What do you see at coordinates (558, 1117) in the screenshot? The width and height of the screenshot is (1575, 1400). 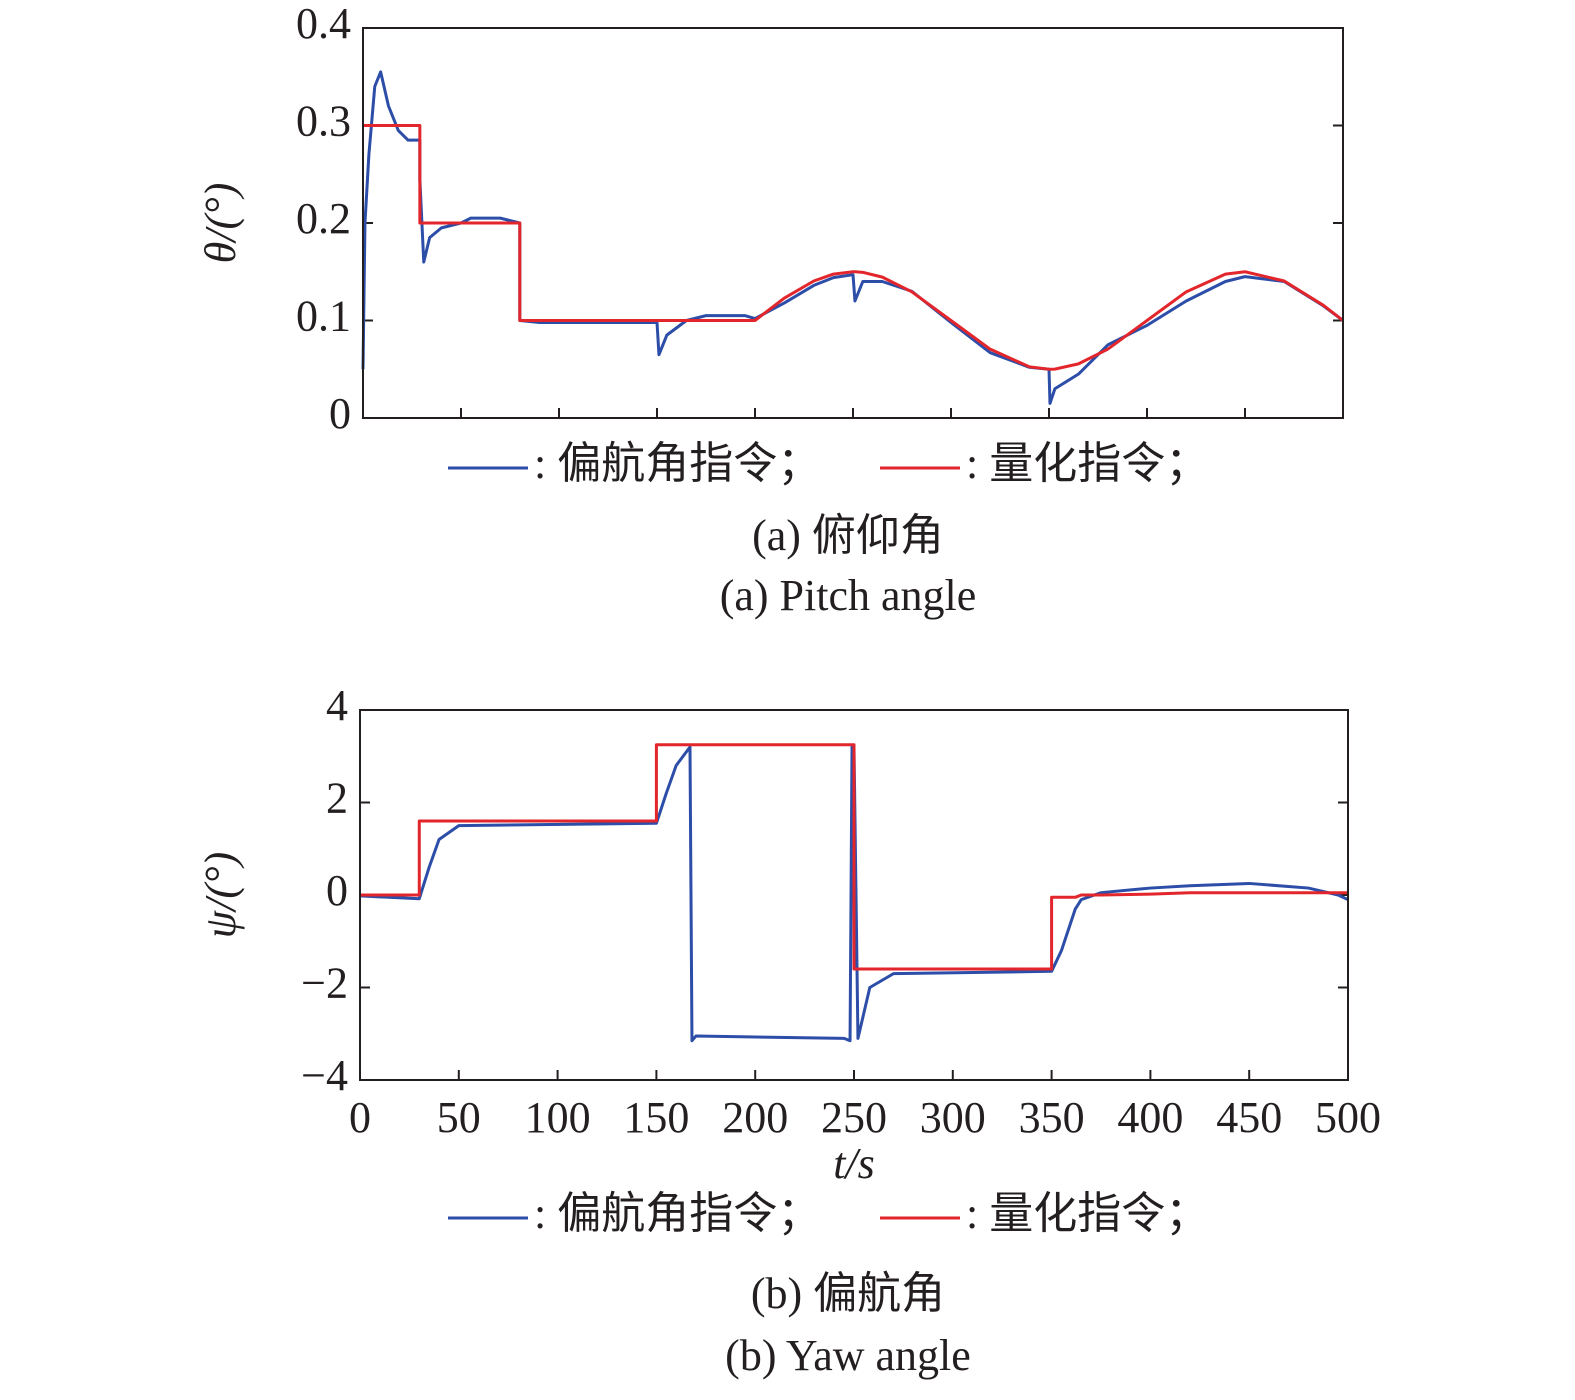 I see `x-tick-label: 100` at bounding box center [558, 1117].